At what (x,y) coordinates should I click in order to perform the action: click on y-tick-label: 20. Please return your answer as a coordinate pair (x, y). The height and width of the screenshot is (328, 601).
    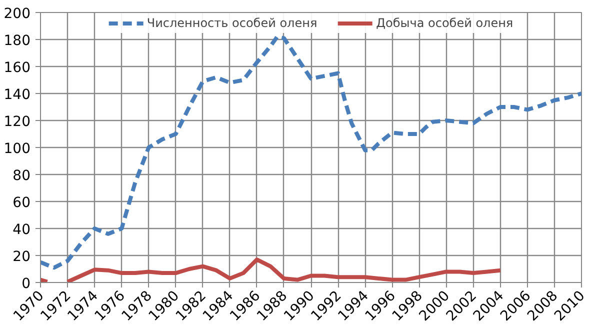
    Looking at the image, I should click on (21, 257).